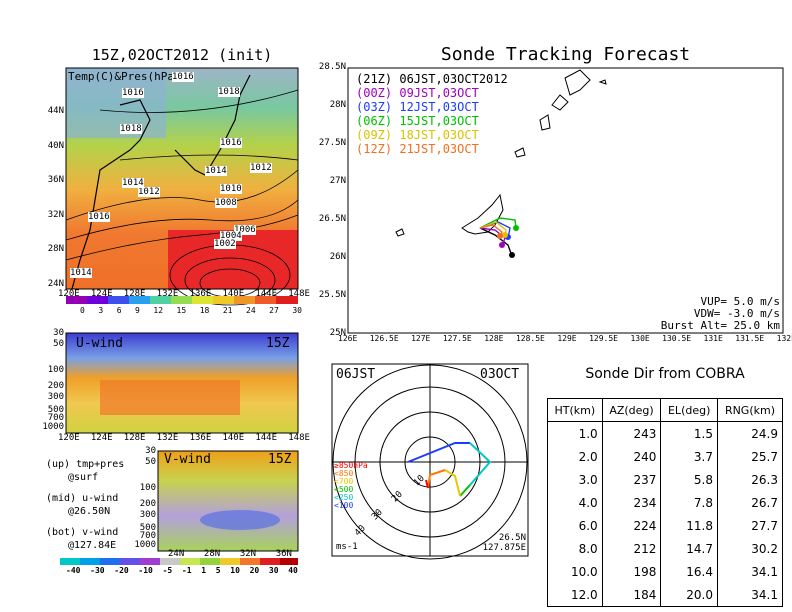 The height and width of the screenshot is (612, 792). What do you see at coordinates (417, 93) in the screenshot?
I see `tracking-legend-item: (00Z) 09JST,03OCT` at bounding box center [417, 93].